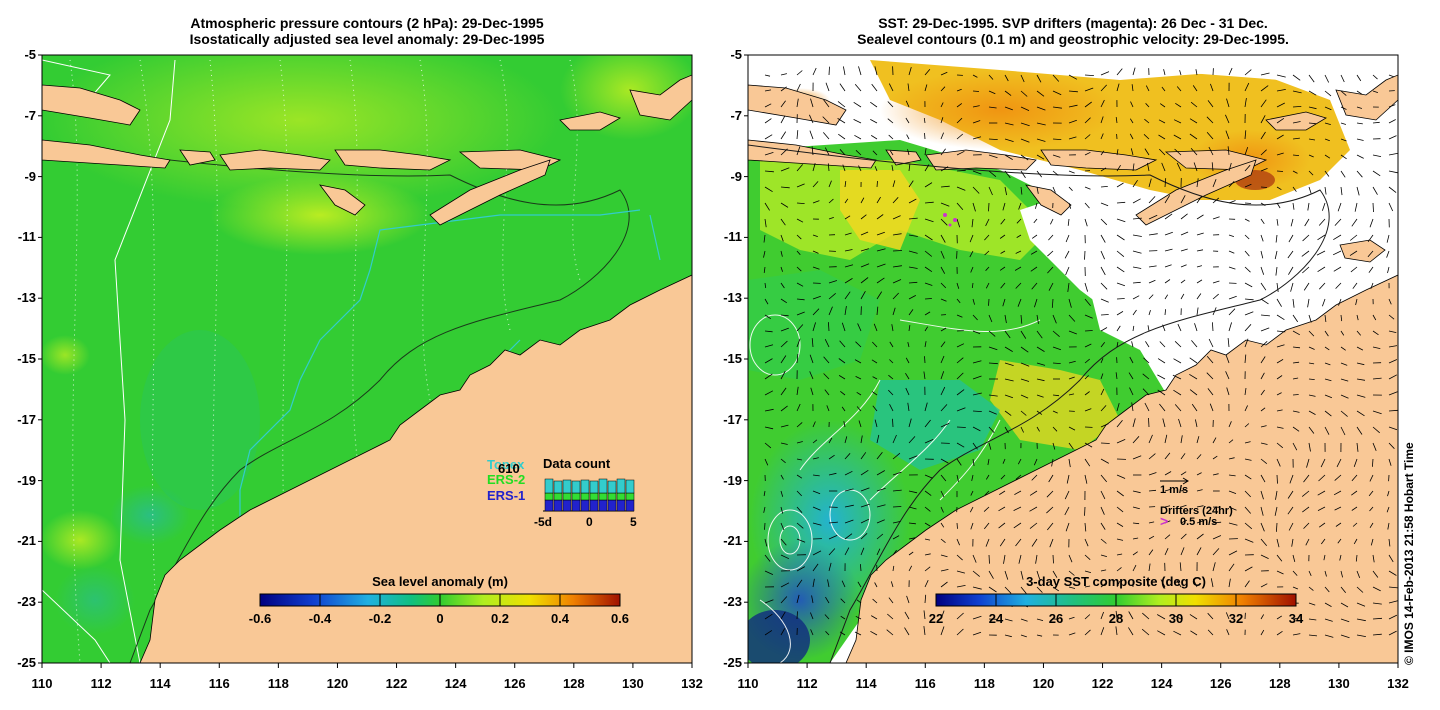 This screenshot has height=710, width=1440. Describe the element at coordinates (1279, 683) in the screenshot. I see `right-lon-tick-label: 128` at that location.